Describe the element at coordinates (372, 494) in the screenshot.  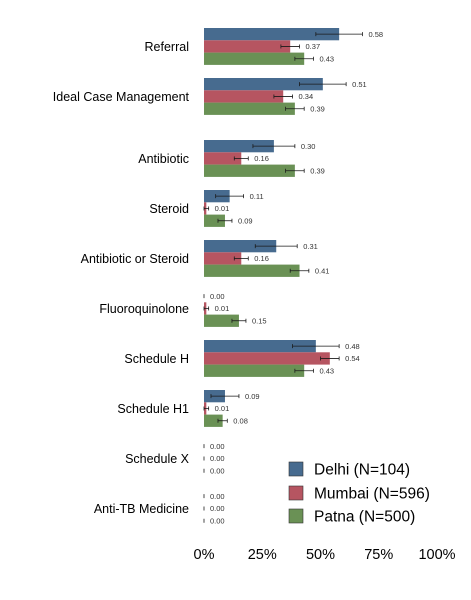
I see `legend-label: Mumbai (N=596)` at that location.